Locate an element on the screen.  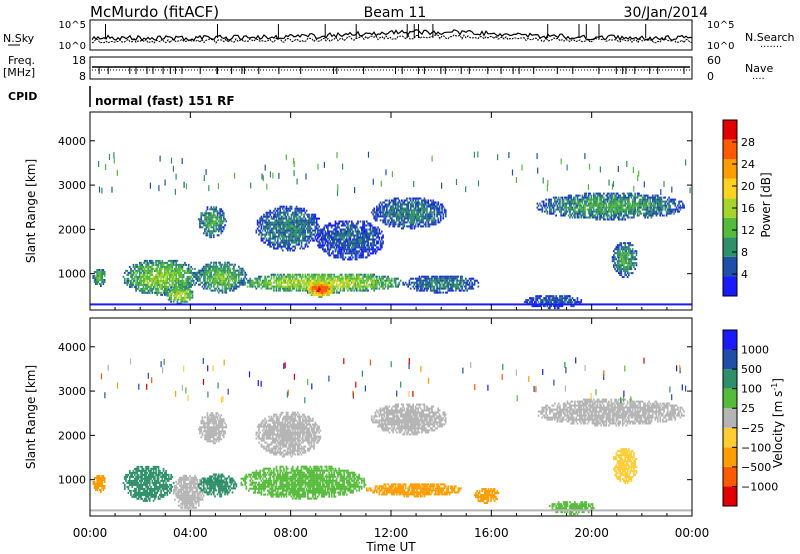
freq-panel-frame is located at coordinates (391, 68).